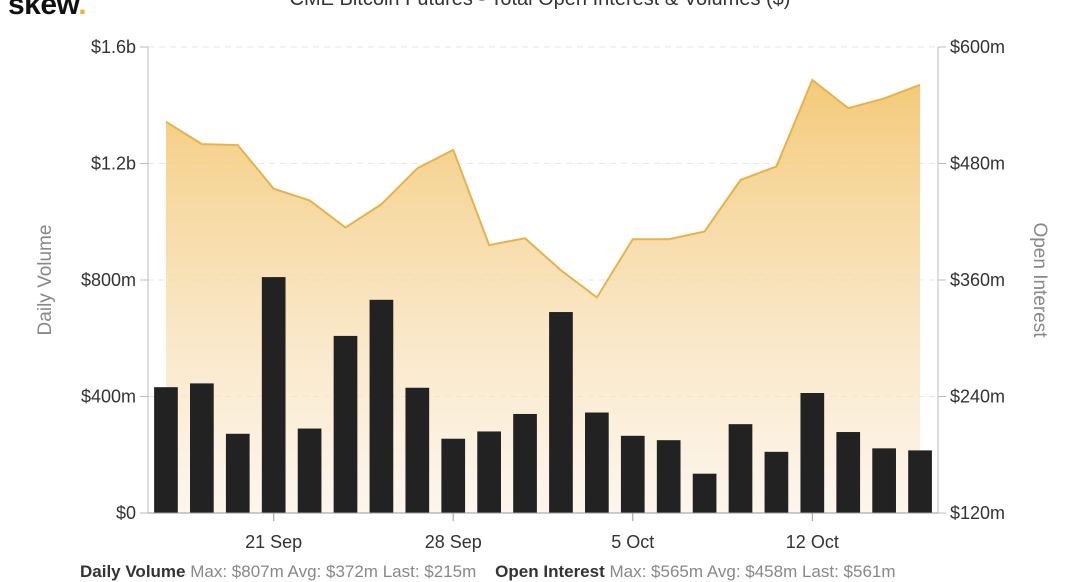 This screenshot has width=1080, height=582. Describe the element at coordinates (273, 542) in the screenshot. I see `x-tick-label: 21 Sep` at that location.